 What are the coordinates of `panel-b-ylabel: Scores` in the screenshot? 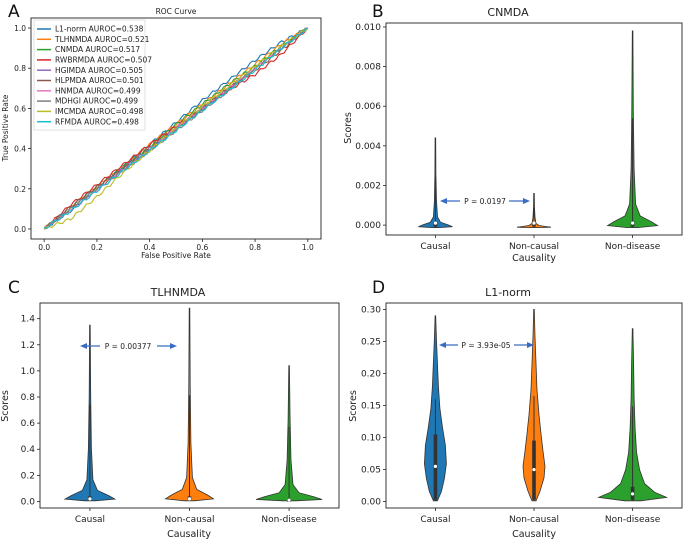 It's located at (348, 128).